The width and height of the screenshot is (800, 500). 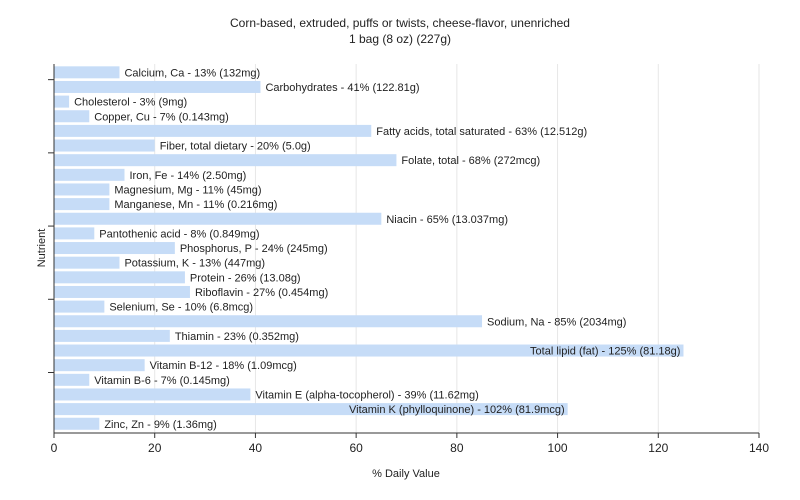 I want to click on bar-label: Total lipid (fat) - 125% (81.18g), so click(x=605, y=352).